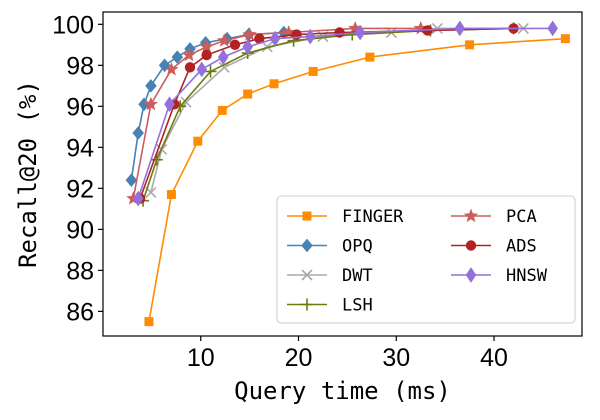  What do you see at coordinates (201, 358) in the screenshot?
I see `x-tick-label: 10` at bounding box center [201, 358].